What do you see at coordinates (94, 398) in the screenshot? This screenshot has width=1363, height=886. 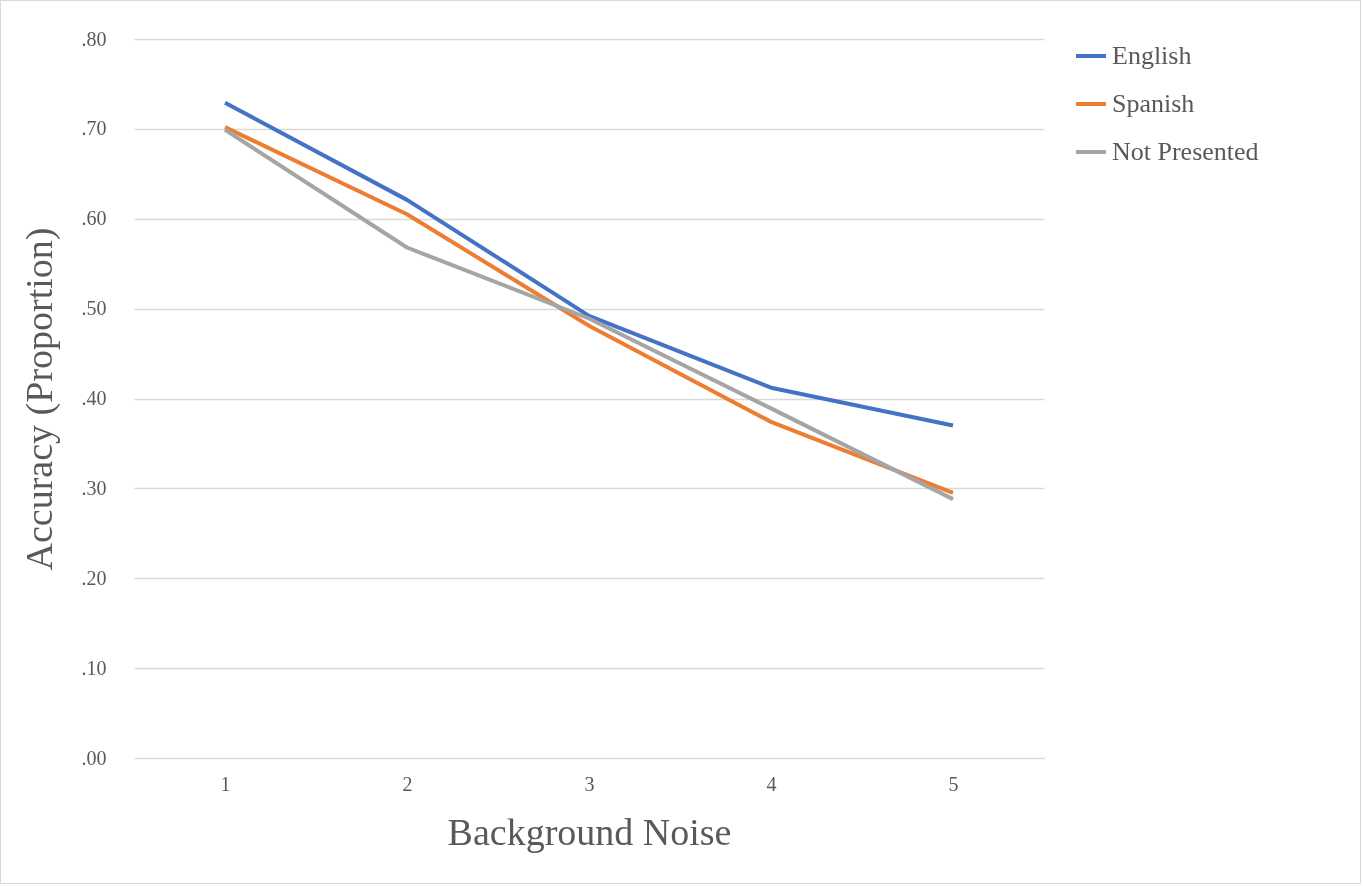 I see `y-tick-label: .40` at bounding box center [94, 398].